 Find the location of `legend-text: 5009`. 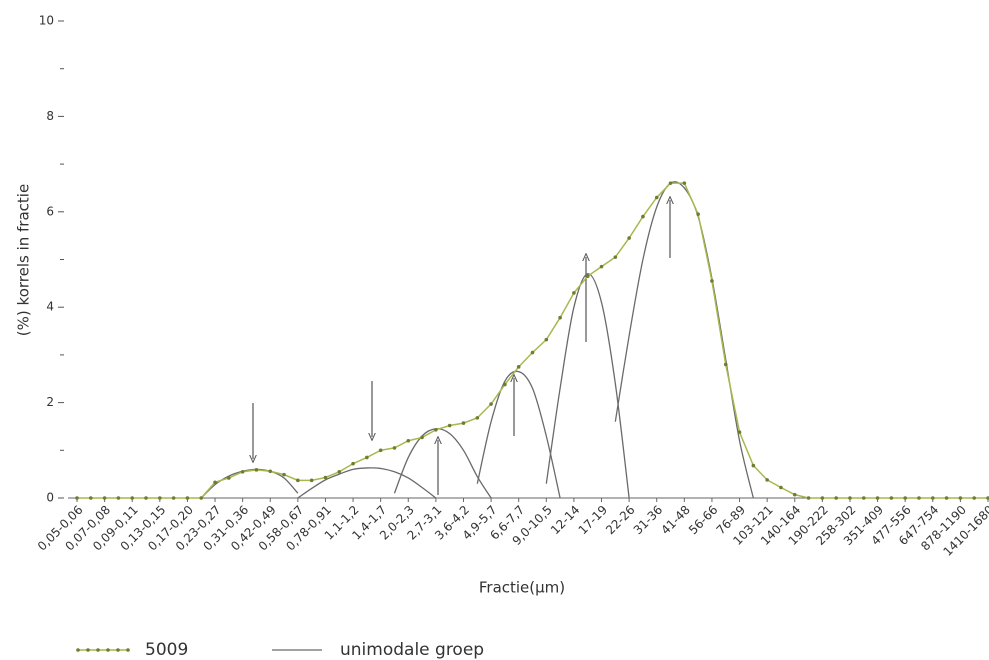

legend-text: 5009 is located at coordinates (166, 650).